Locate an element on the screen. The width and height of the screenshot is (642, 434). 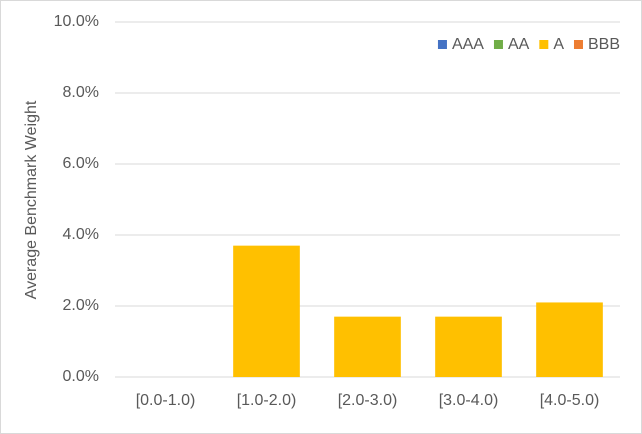
y-axis-label: Average Benchmark Weight is located at coordinates (31, 199).